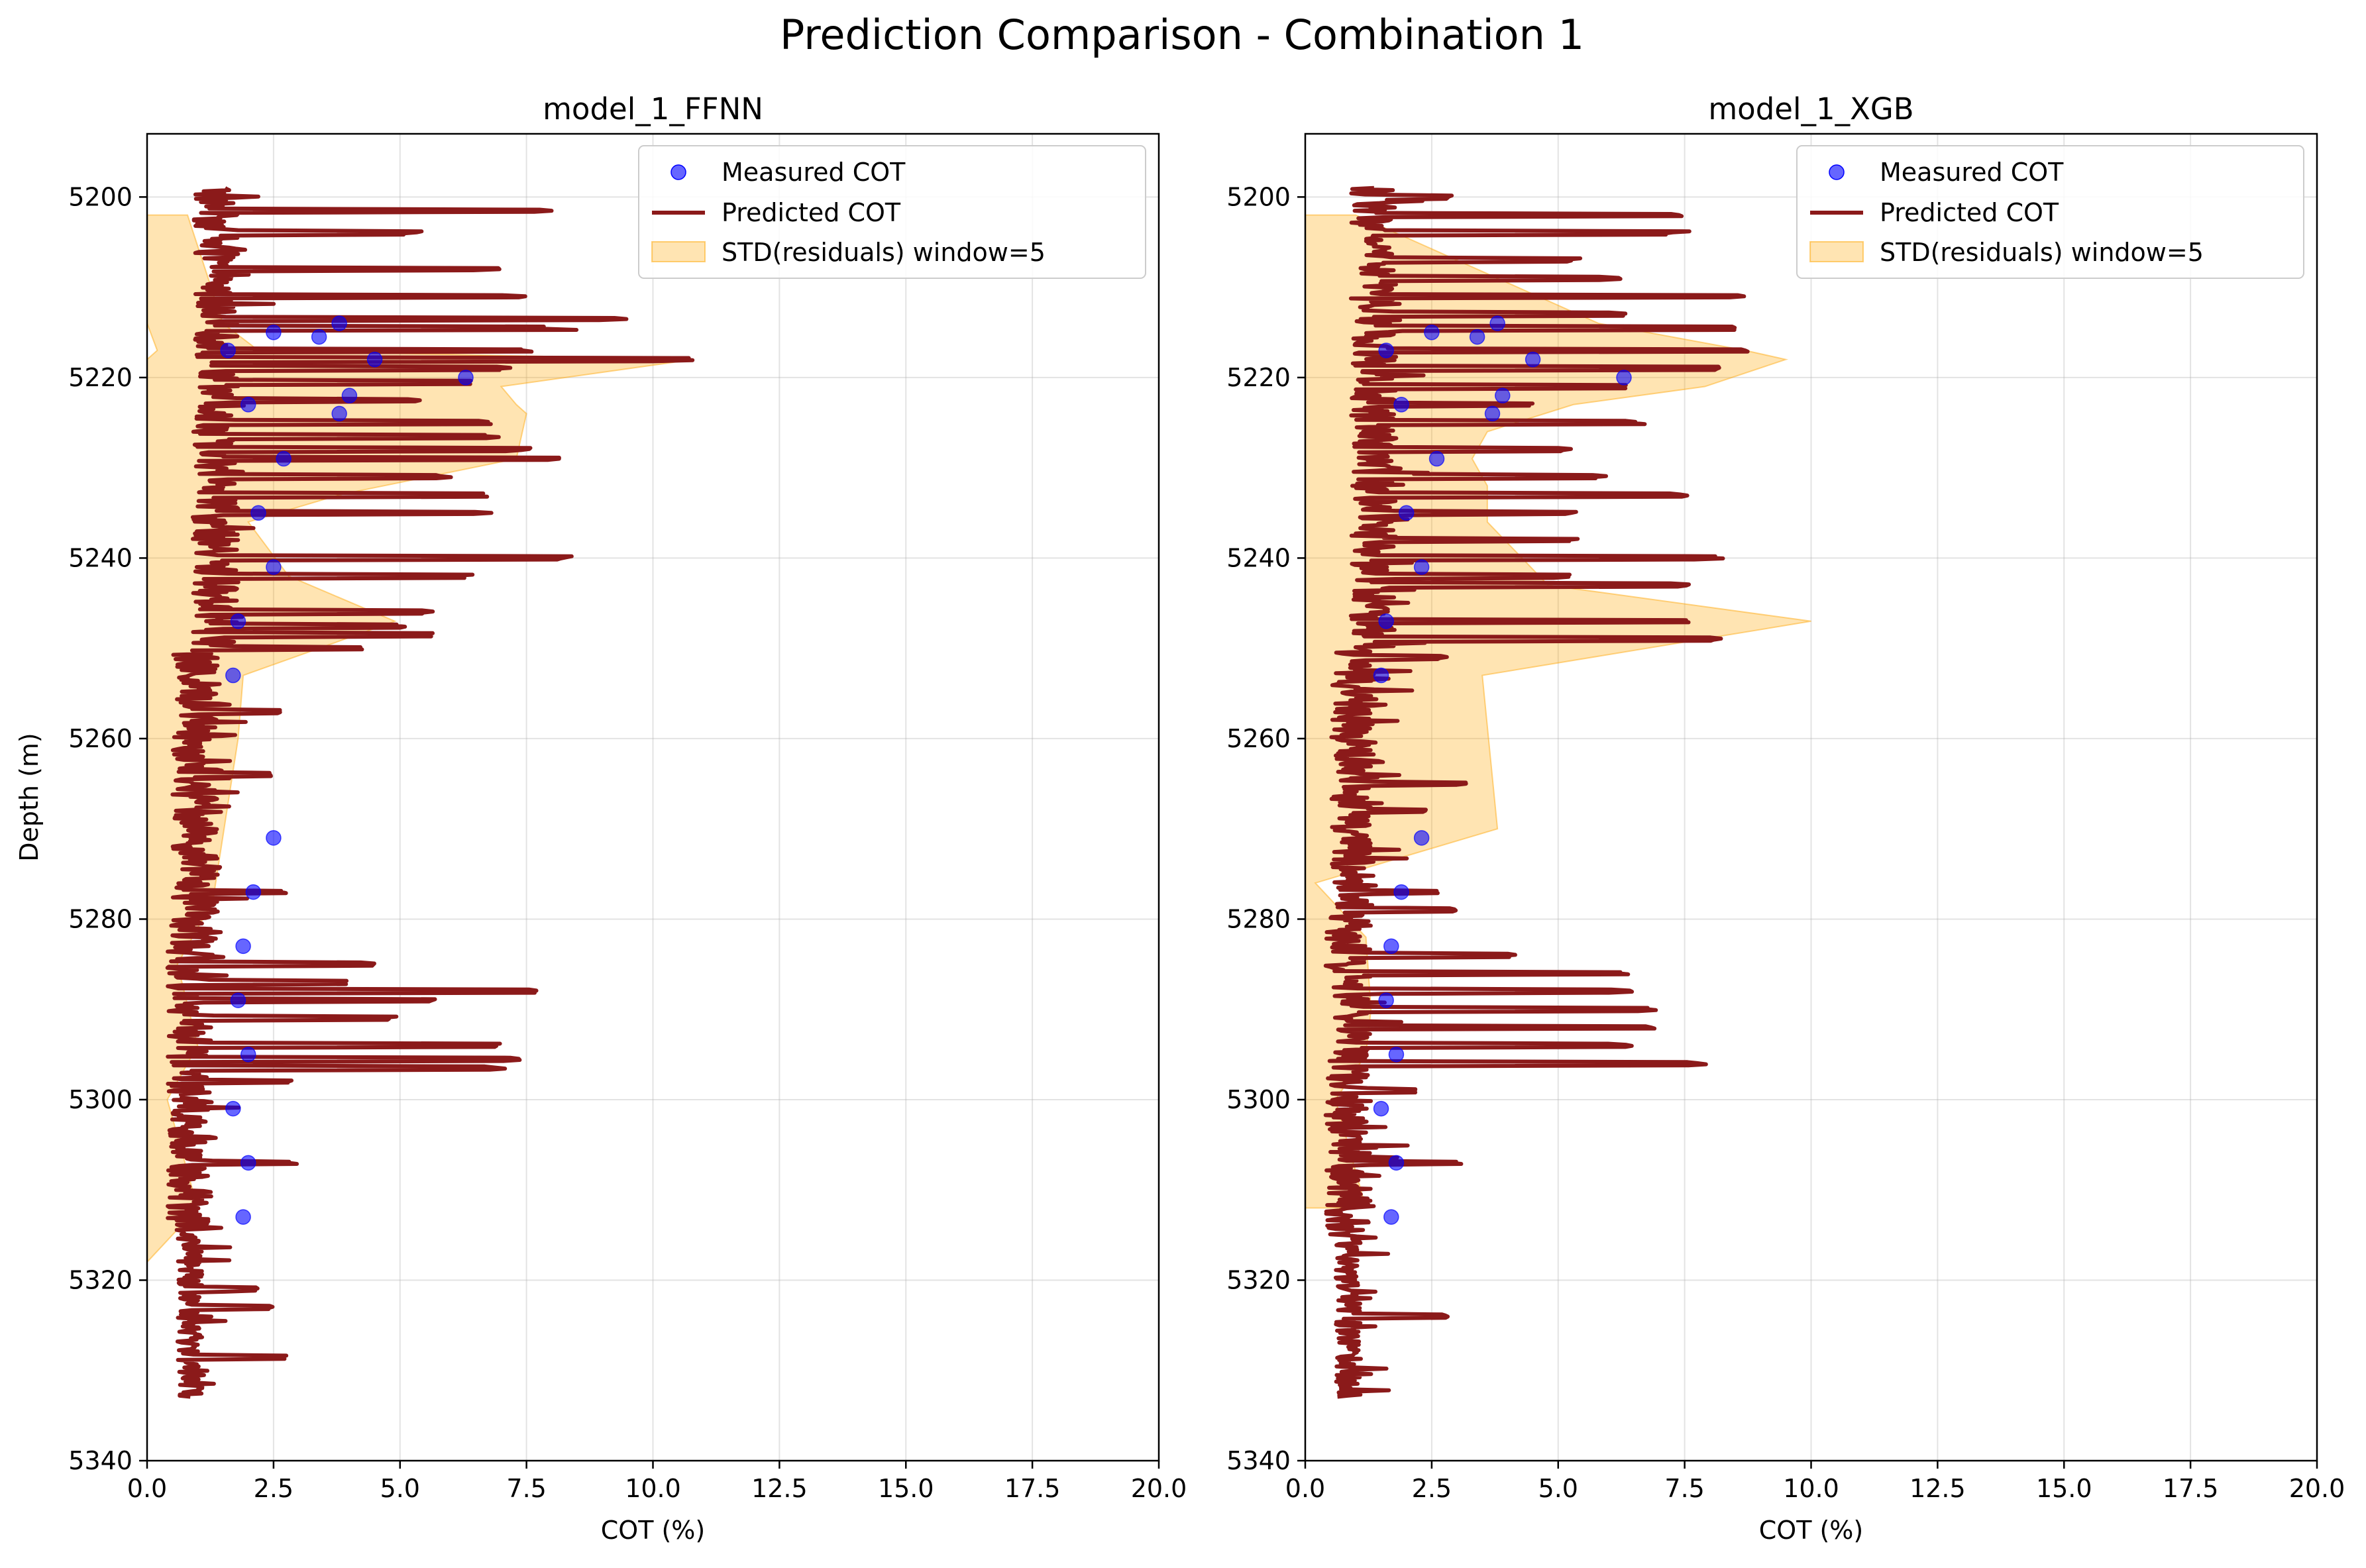 This screenshot has width=2366, height=1568. I want to click on y-axis-label: Depth (m), so click(29, 797).